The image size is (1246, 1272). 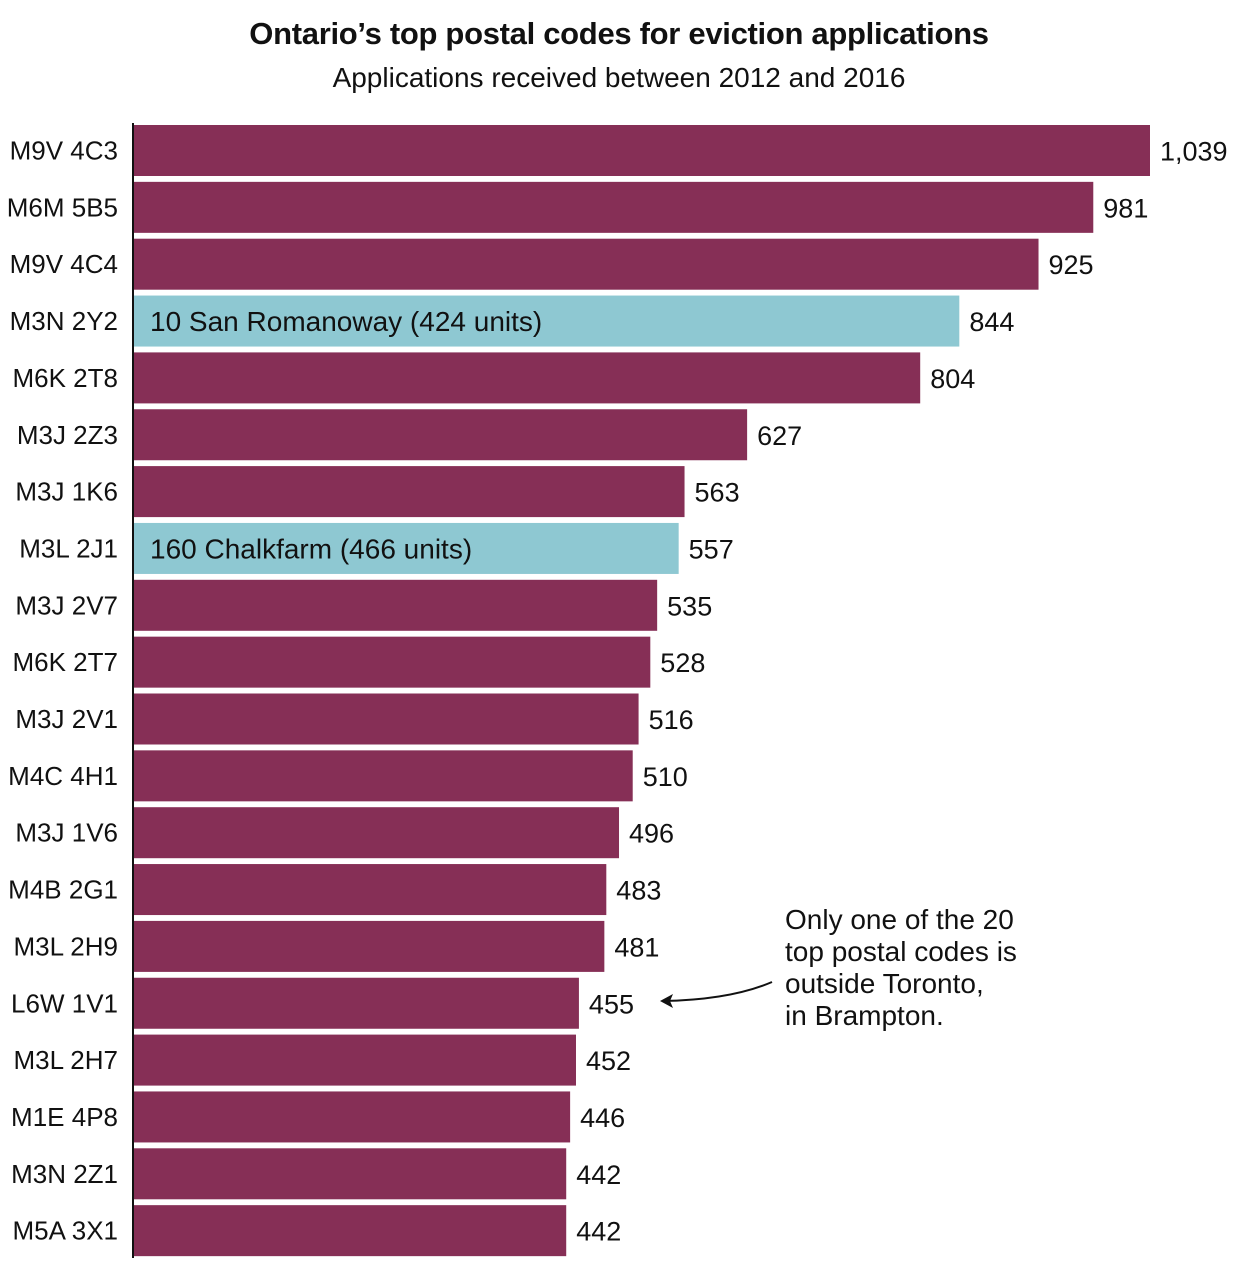 What do you see at coordinates (66, 833) in the screenshot?
I see `category-label: M3J 1V6` at bounding box center [66, 833].